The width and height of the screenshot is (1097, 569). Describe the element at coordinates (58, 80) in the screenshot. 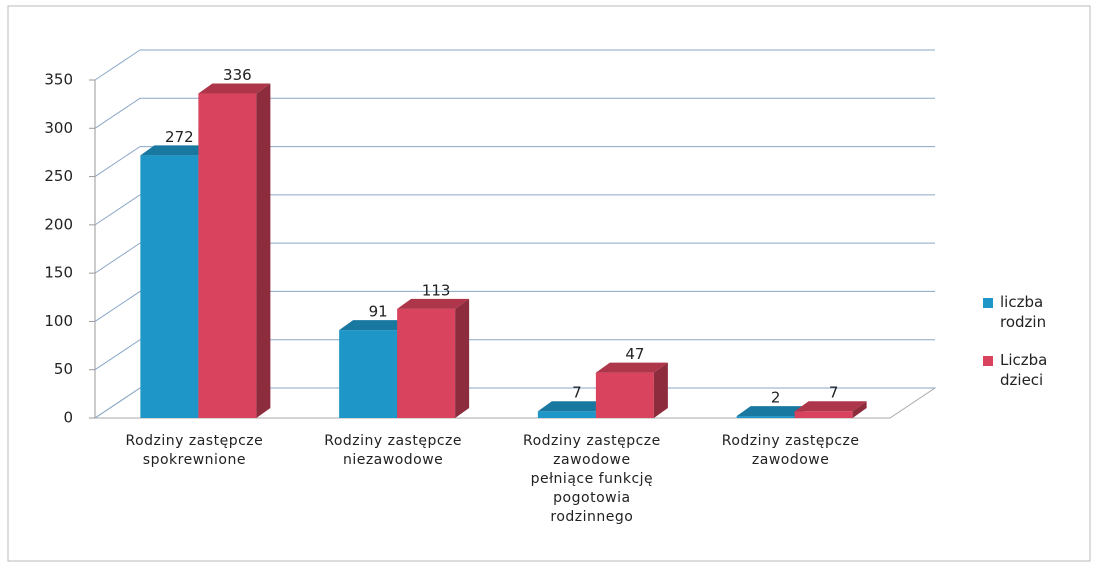

I see `y-tick-label: 350` at that location.